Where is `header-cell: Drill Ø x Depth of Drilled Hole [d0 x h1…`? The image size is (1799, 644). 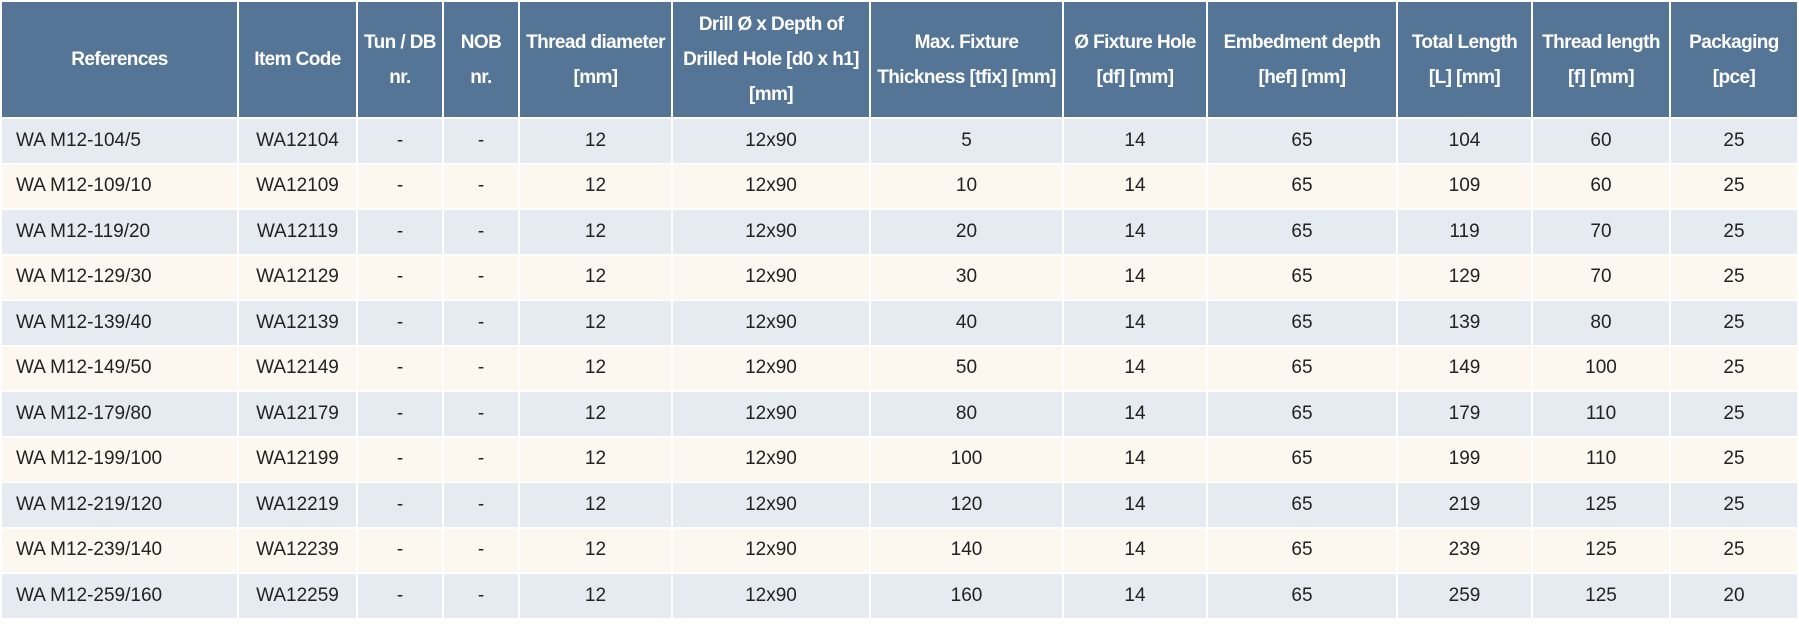
header-cell: Drill Ø x Depth of Drilled Hole [d0 x h1… is located at coordinates (771, 59).